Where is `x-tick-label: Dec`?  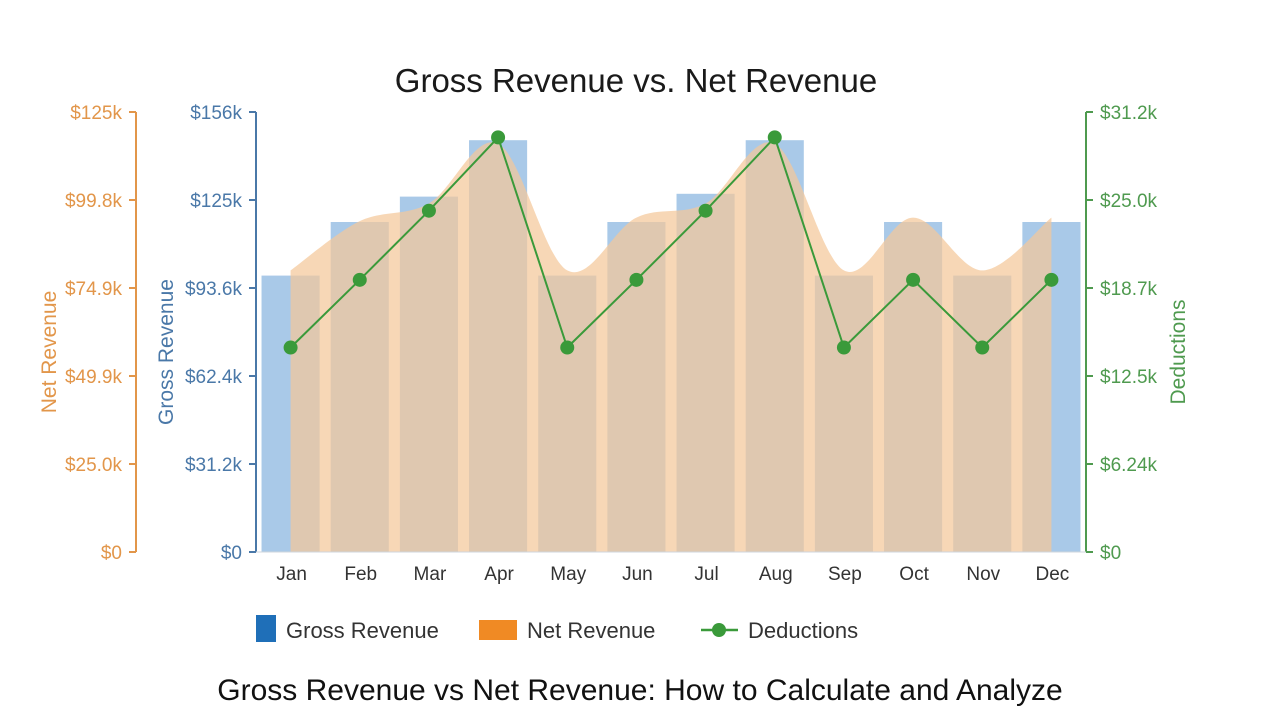 x-tick-label: Dec is located at coordinates (1053, 574).